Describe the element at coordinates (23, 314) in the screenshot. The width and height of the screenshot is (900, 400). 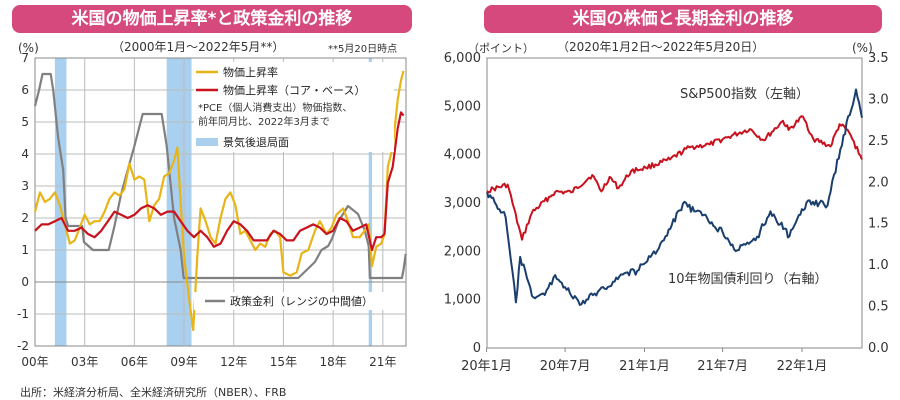
I see `left-ytick-label: -1` at that location.